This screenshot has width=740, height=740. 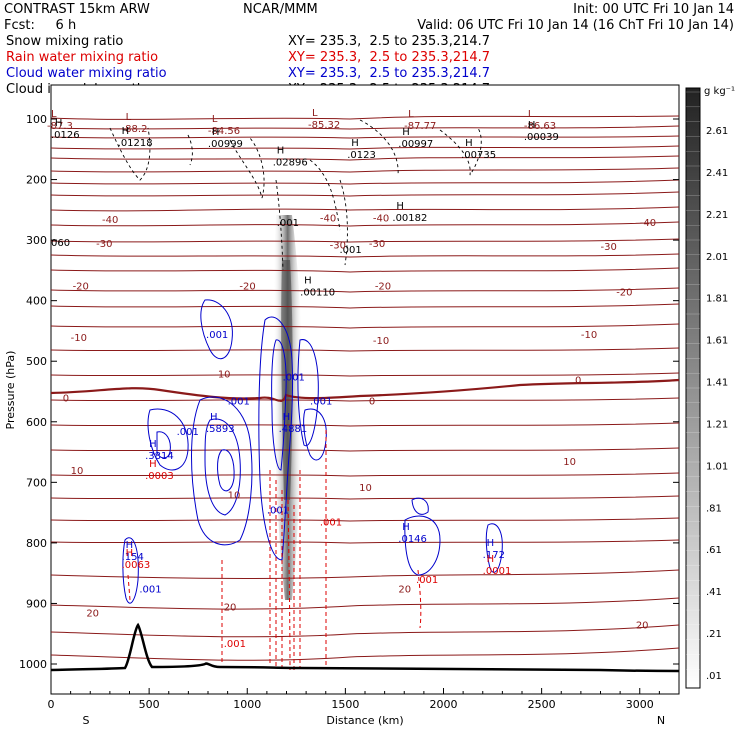 What do you see at coordinates (717, 131) in the screenshot?
I see `colorbar-tick-label: 2.61` at bounding box center [717, 131].